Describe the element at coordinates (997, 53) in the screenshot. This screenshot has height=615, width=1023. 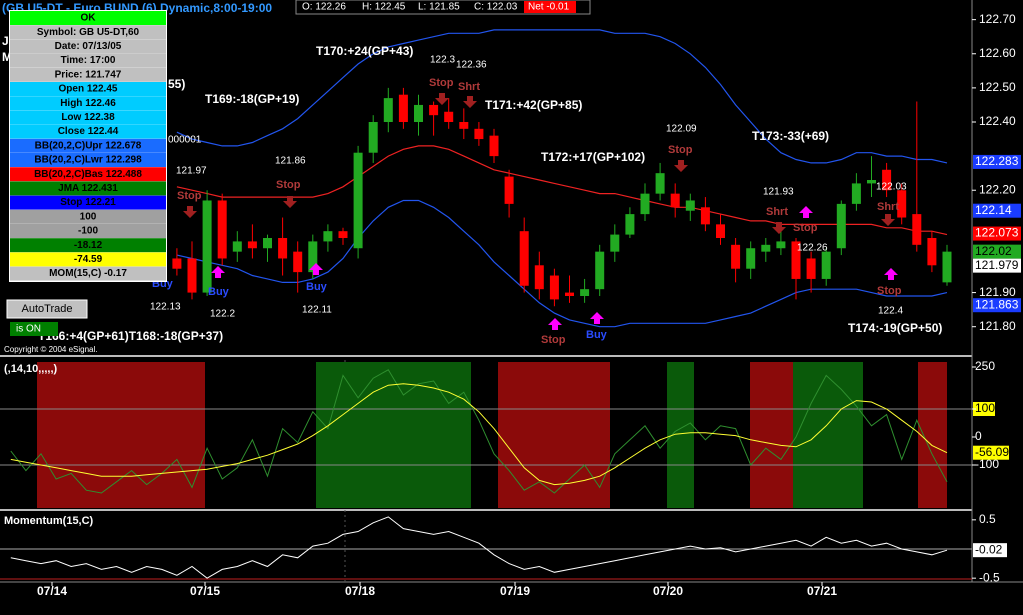
I see `y-tick-label: 122.60` at that location.